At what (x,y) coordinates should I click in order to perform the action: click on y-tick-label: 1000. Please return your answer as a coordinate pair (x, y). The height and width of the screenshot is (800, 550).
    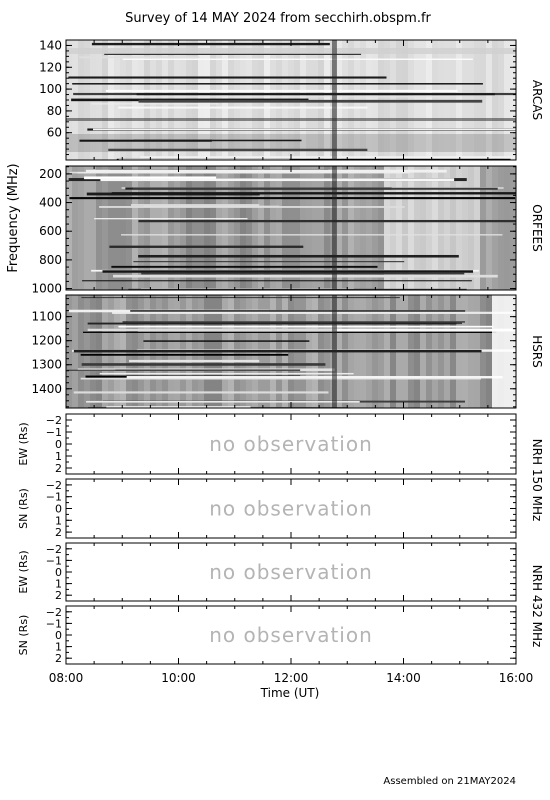
    Looking at the image, I should click on (46, 289).